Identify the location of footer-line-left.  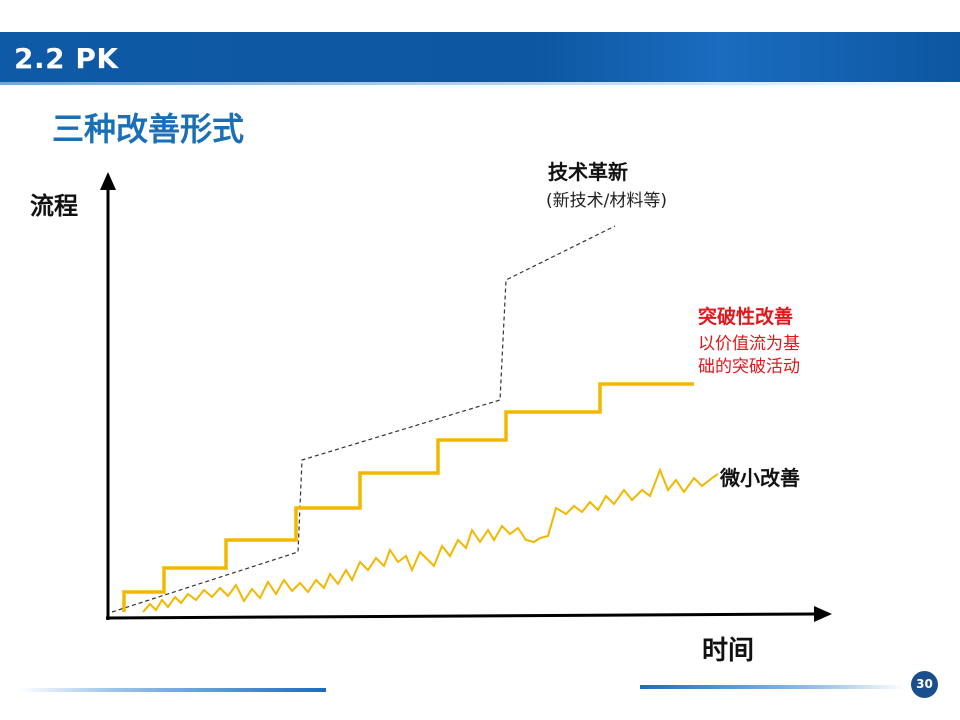
(172, 690).